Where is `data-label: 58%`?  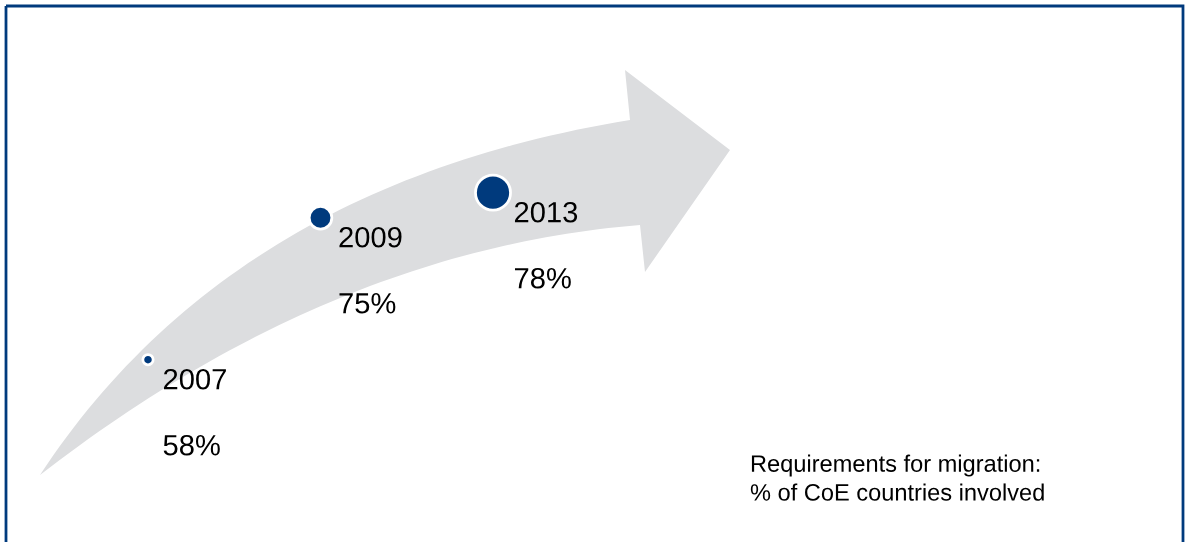
data-label: 58% is located at coordinates (191, 445).